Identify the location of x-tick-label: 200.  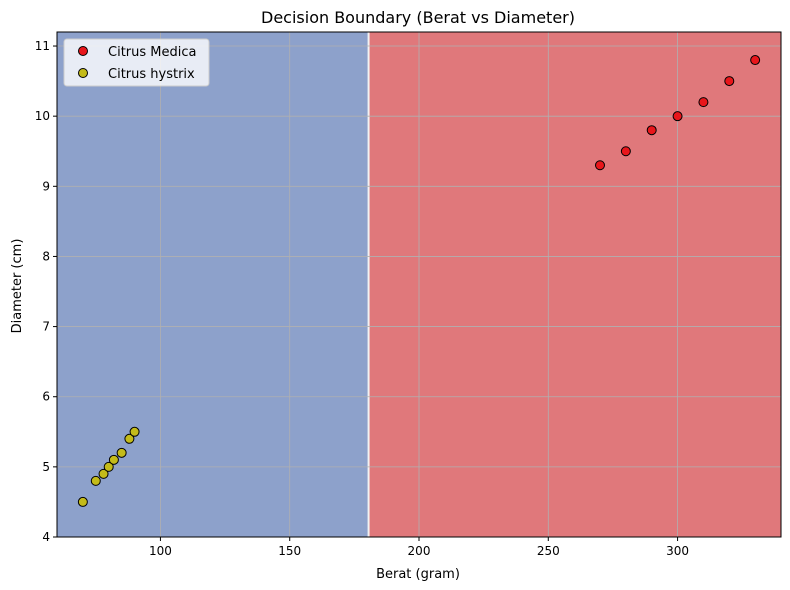
(419, 551).